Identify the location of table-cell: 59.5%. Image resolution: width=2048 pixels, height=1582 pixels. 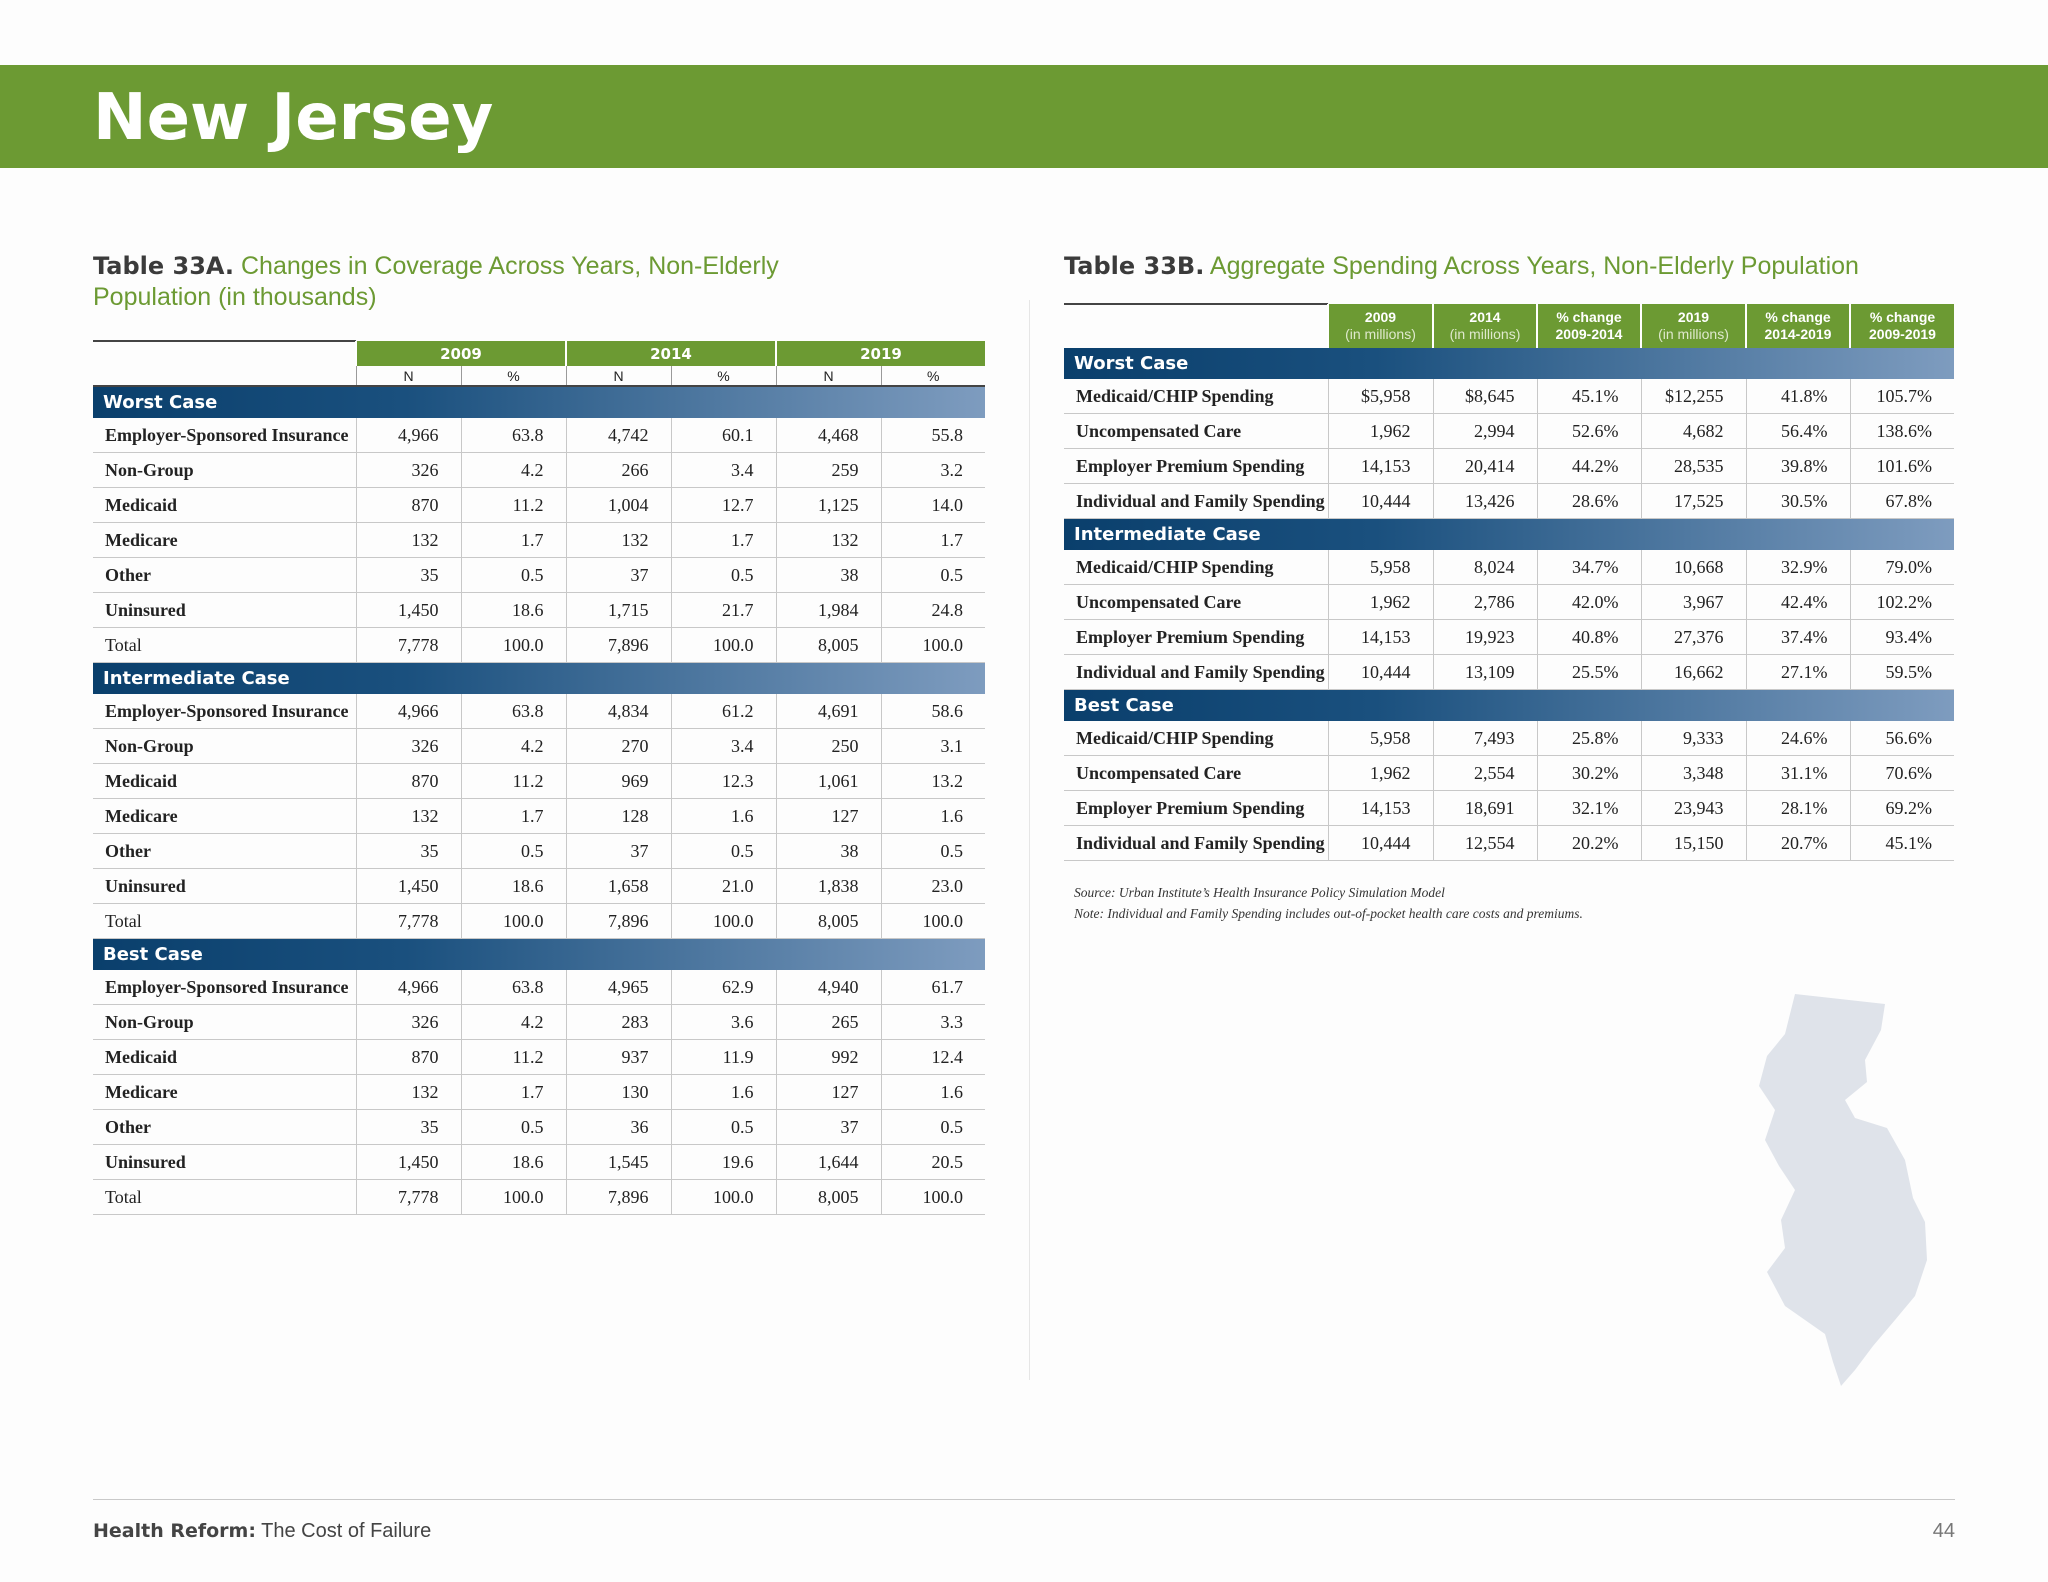
(1901, 672).